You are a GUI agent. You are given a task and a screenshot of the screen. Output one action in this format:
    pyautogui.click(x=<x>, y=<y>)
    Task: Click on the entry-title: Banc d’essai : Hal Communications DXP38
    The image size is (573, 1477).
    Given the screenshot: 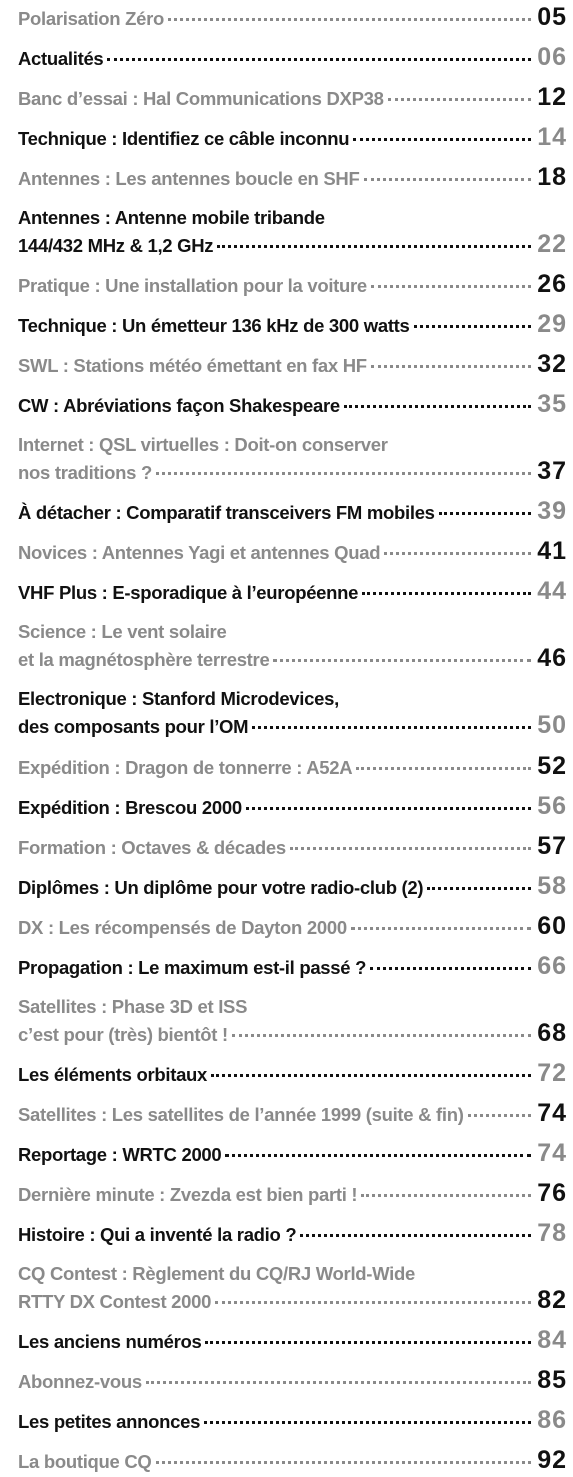 What is the action you would take?
    pyautogui.click(x=201, y=99)
    